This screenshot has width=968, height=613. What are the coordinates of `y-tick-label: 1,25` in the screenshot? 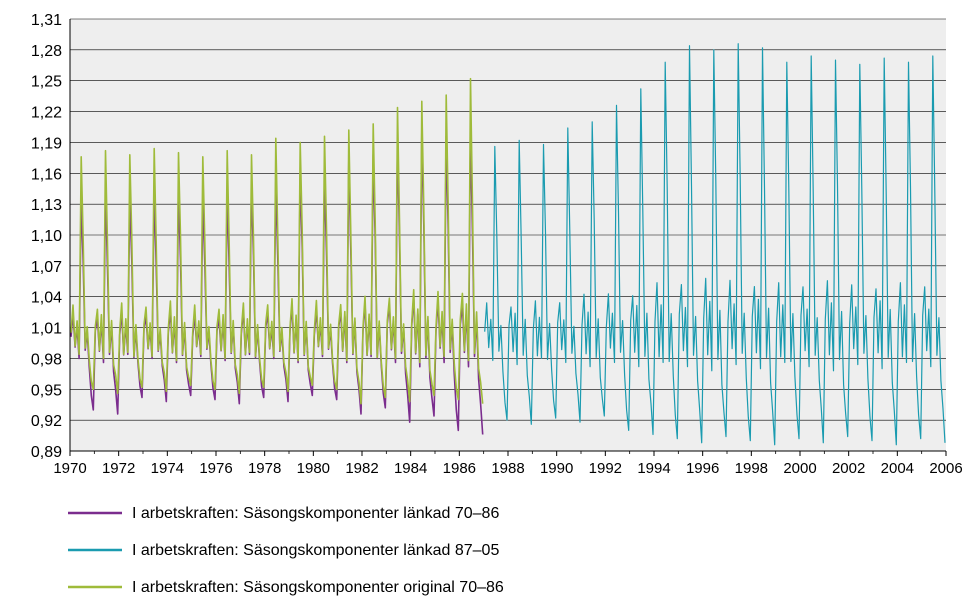 It's located at (46, 82).